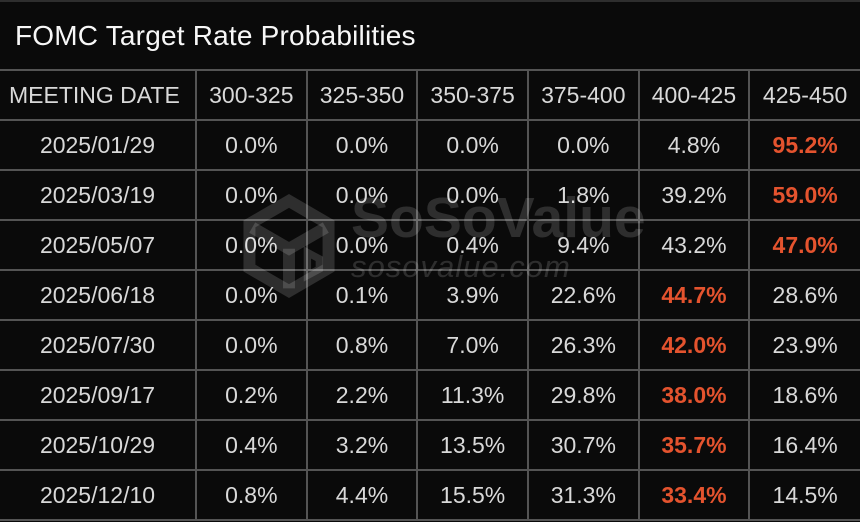 This screenshot has width=860, height=522. I want to click on probability-cell: 28.6%, so click(804, 295).